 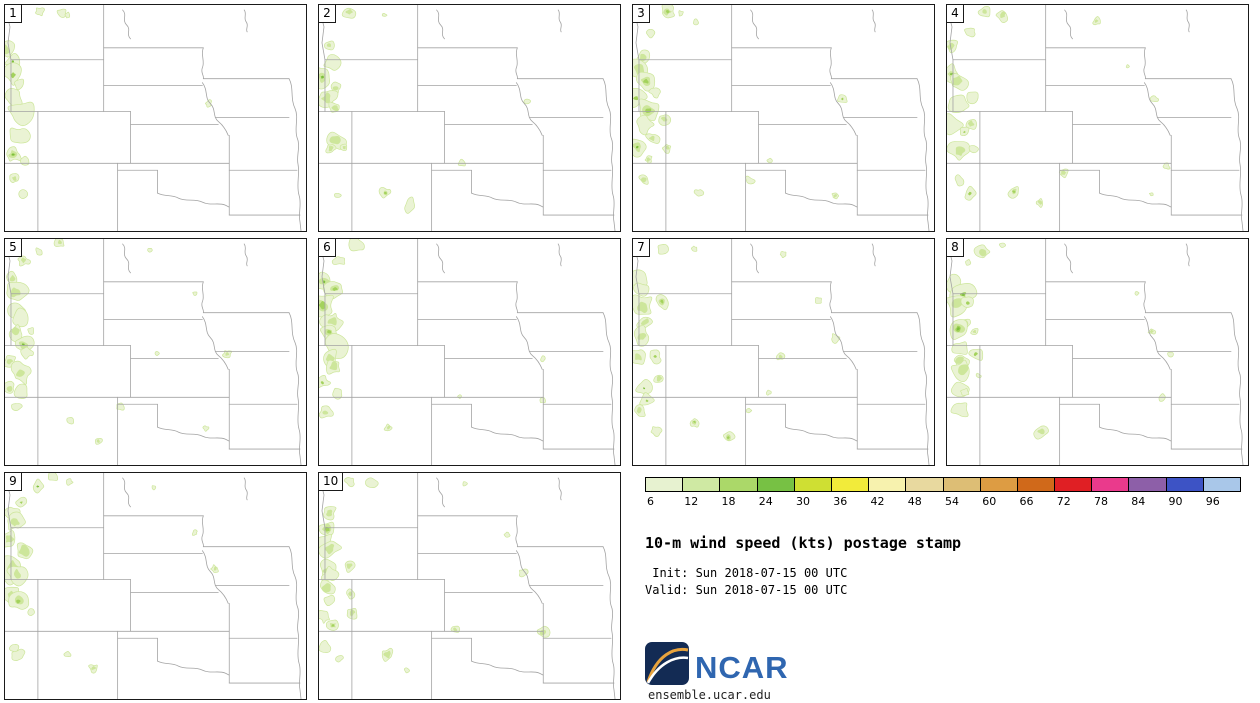 I want to click on member-number-label: 7, so click(x=641, y=248).